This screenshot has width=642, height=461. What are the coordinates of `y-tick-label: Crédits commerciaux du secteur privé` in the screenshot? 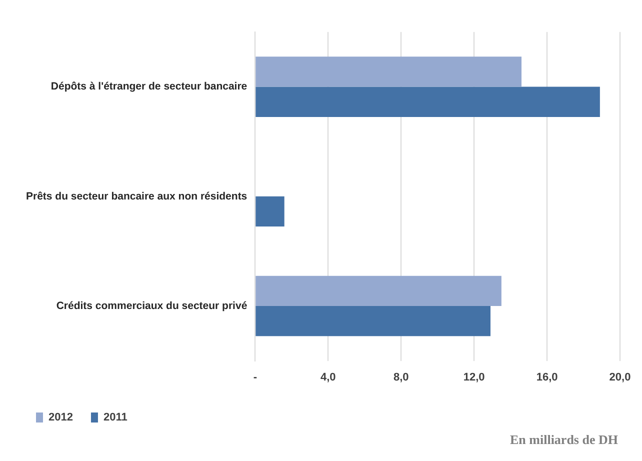 It's located at (152, 306).